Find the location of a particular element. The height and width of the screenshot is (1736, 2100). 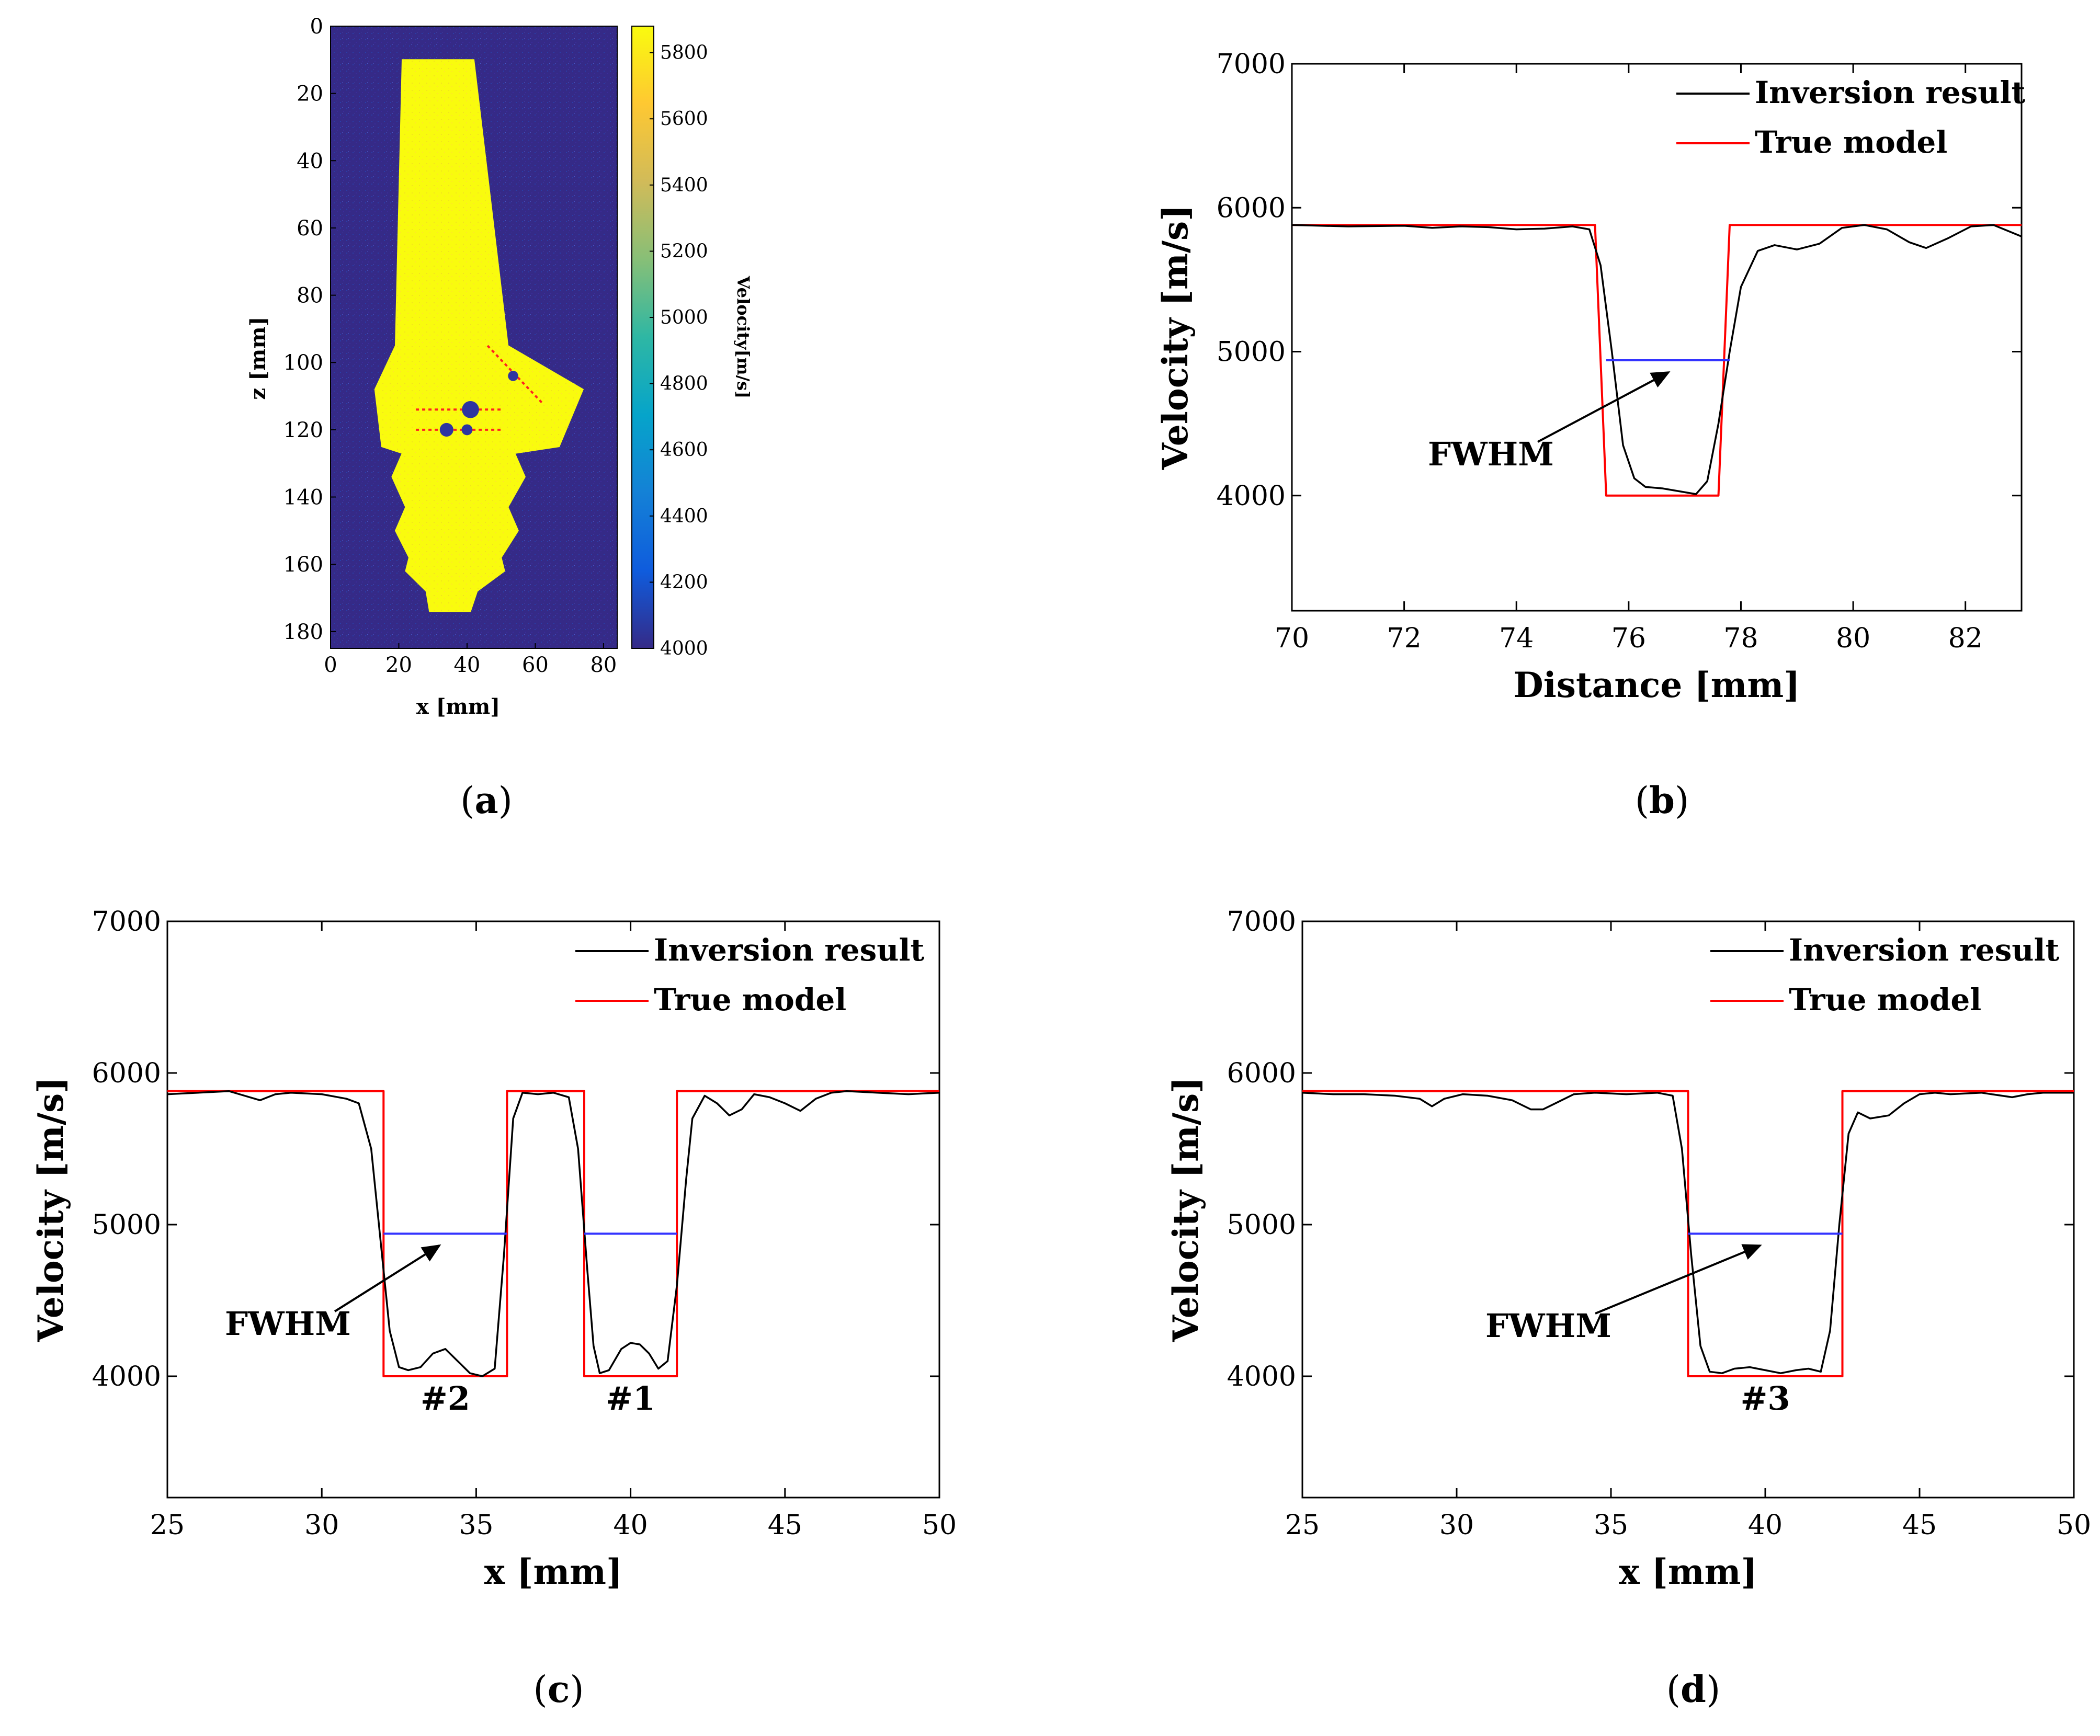

colorbar-tick-label: 4600 is located at coordinates (684, 450).